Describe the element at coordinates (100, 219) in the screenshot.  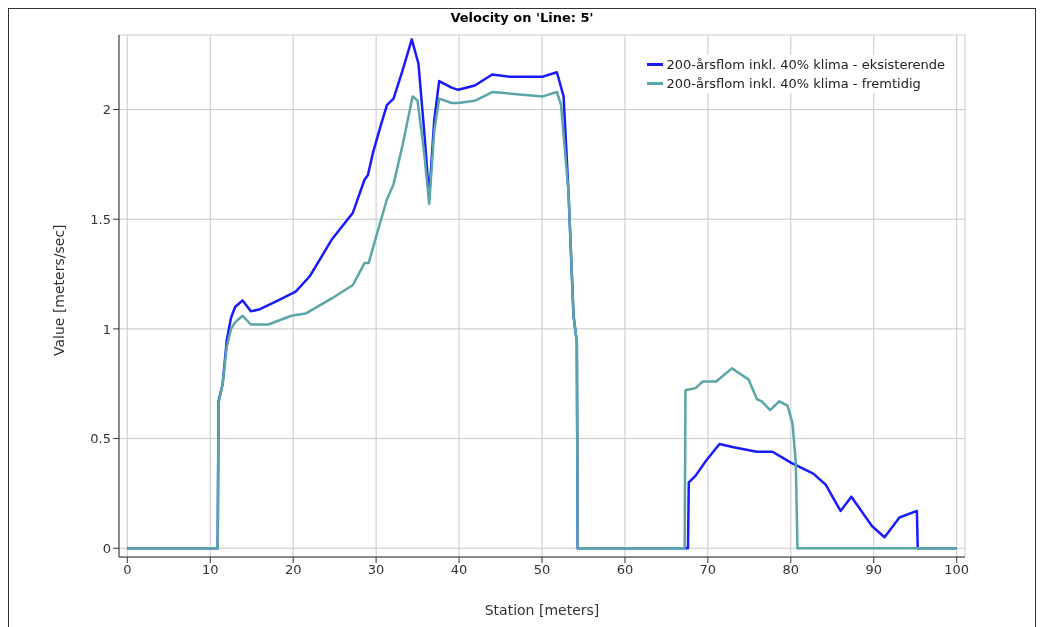
I see `y-tick-label: 1.5` at that location.